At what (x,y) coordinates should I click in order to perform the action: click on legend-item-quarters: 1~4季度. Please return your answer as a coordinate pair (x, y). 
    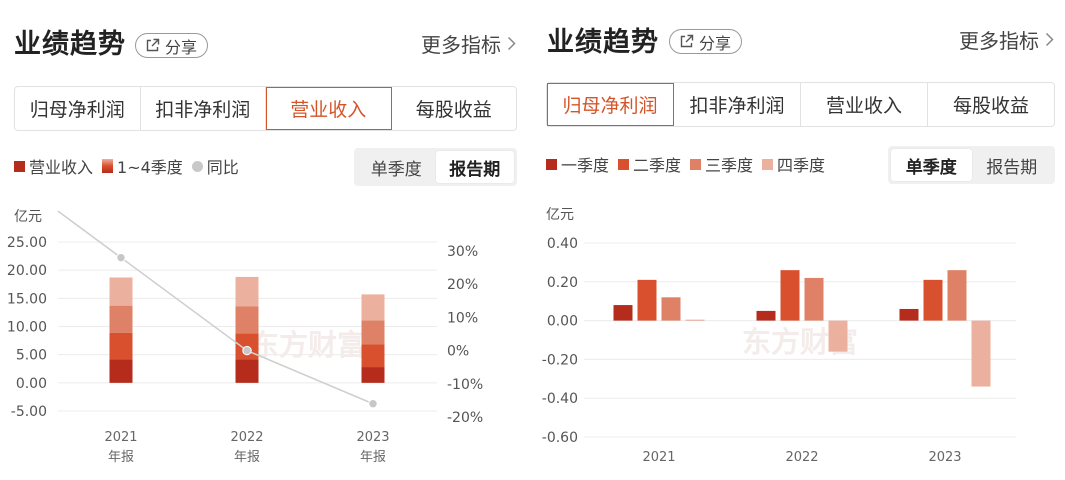
    Looking at the image, I should click on (142, 166).